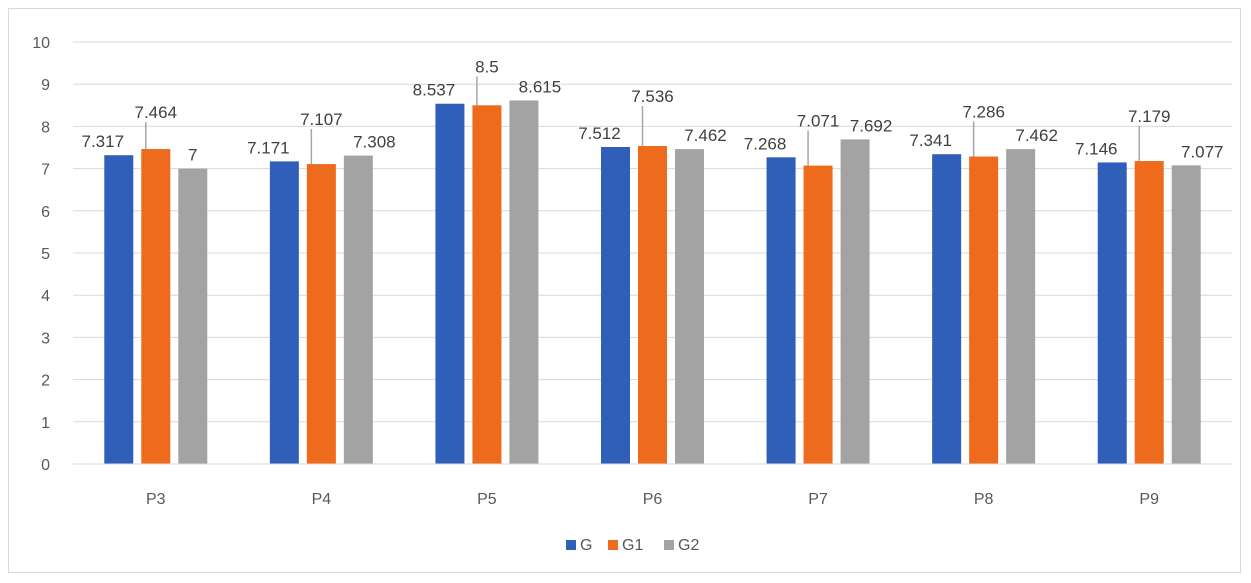  I want to click on bar-g-p3, so click(119, 309).